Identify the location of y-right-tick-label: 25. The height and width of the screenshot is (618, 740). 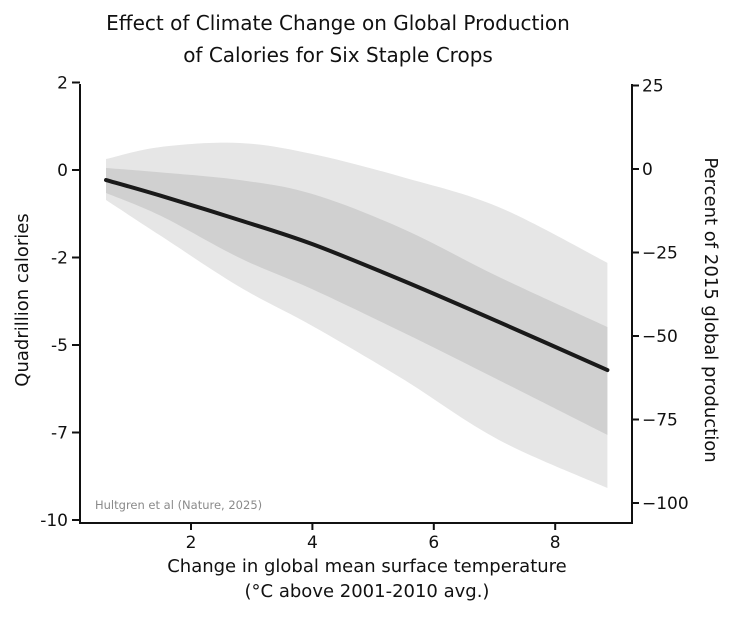
(653, 87).